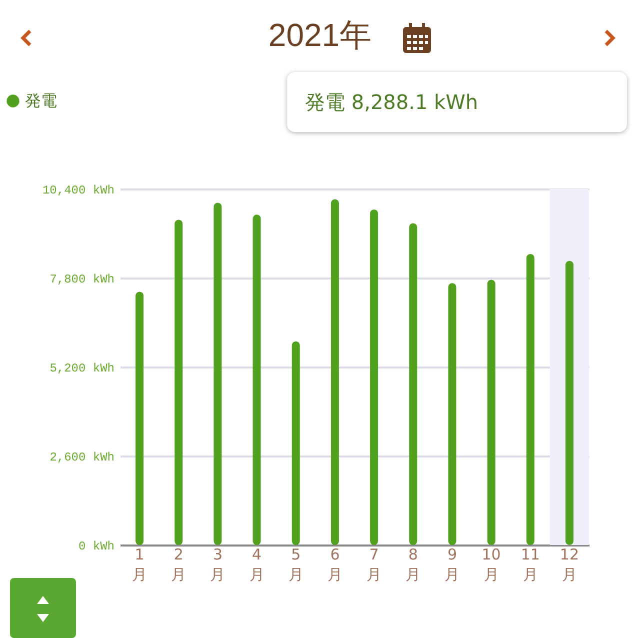 Image resolution: width=640 pixels, height=638 pixels. What do you see at coordinates (140, 565) in the screenshot?
I see `x-tick-label: 1月` at bounding box center [140, 565].